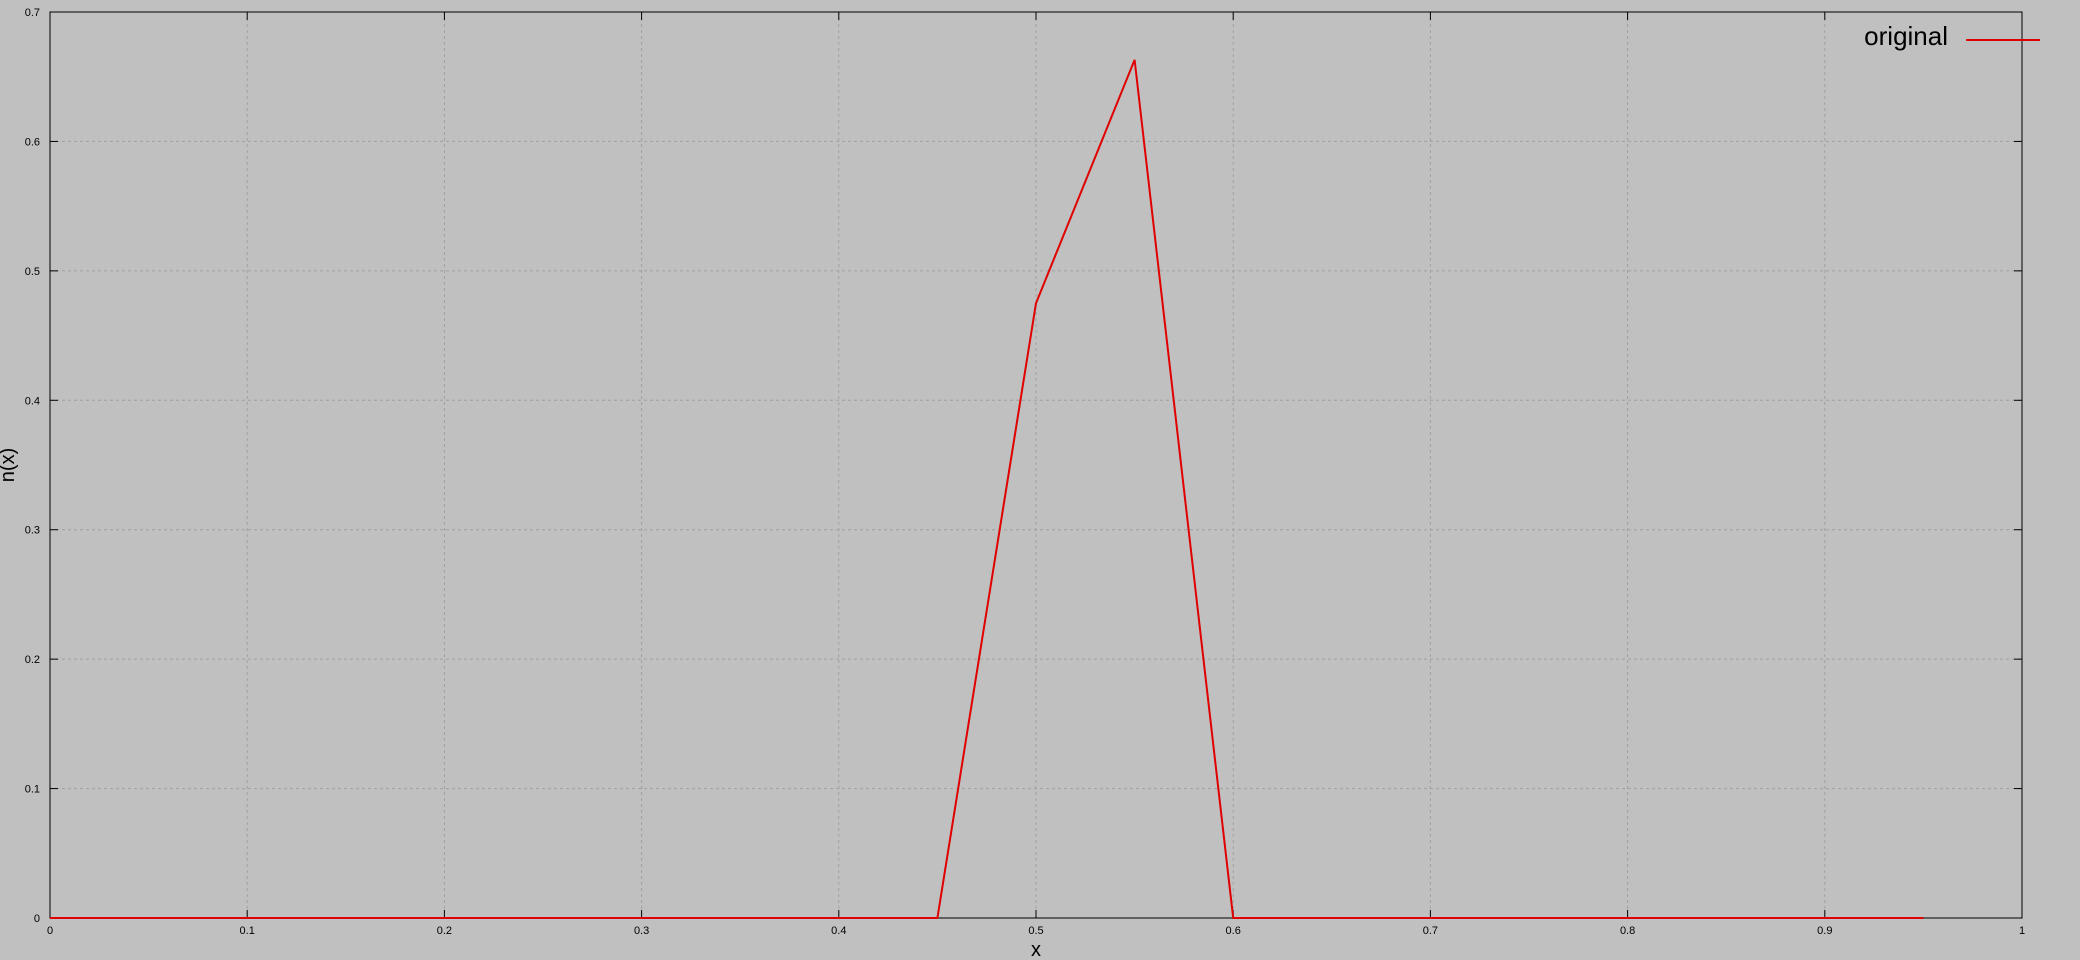 The image size is (2080, 960). What do you see at coordinates (9, 465) in the screenshot?
I see `y-axis-label: n(x)` at bounding box center [9, 465].